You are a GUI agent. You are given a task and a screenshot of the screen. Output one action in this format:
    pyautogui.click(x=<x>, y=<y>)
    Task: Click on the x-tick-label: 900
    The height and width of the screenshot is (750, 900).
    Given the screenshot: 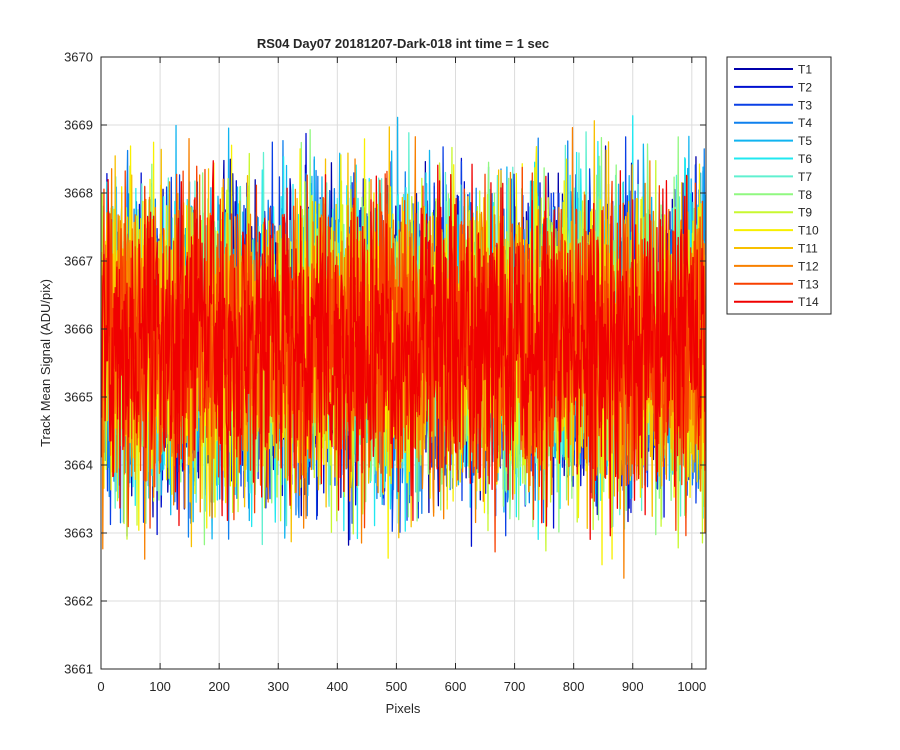 What is the action you would take?
    pyautogui.click(x=633, y=686)
    